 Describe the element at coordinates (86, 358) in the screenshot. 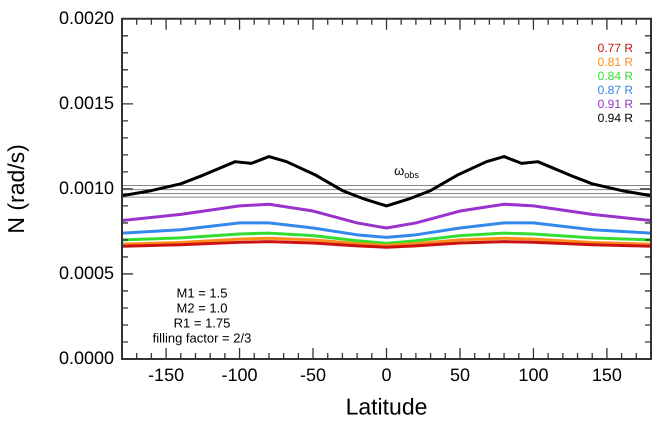

I see `y-tick-label: 0.0000` at that location.